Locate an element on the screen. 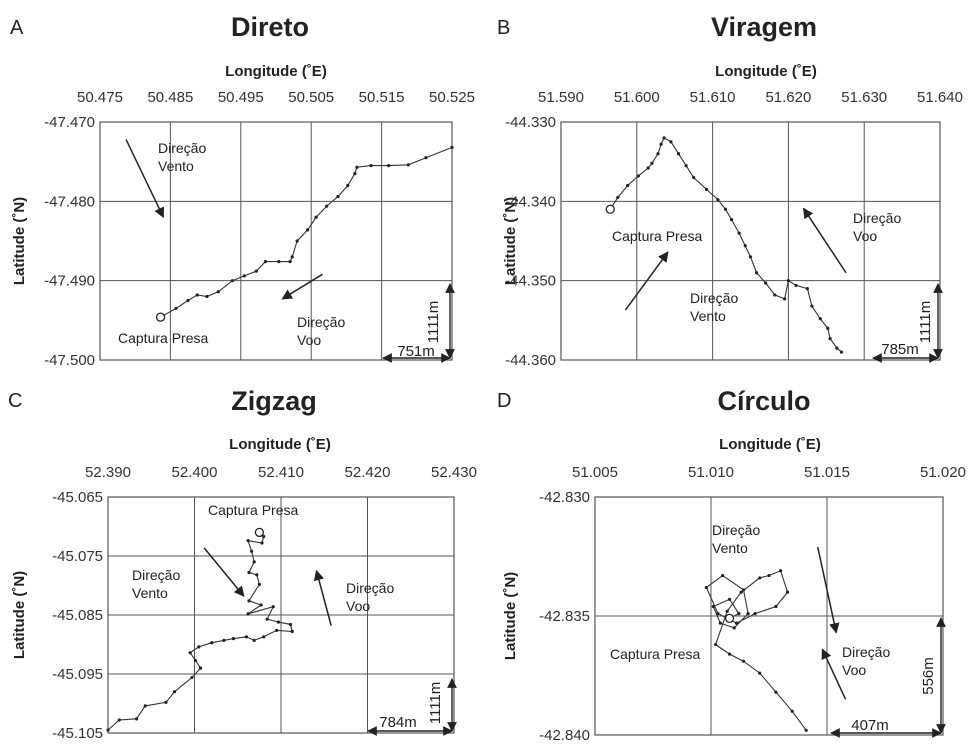 The width and height of the screenshot is (980, 751). x-axis-label: Longitude (˚E) is located at coordinates (766, 71).